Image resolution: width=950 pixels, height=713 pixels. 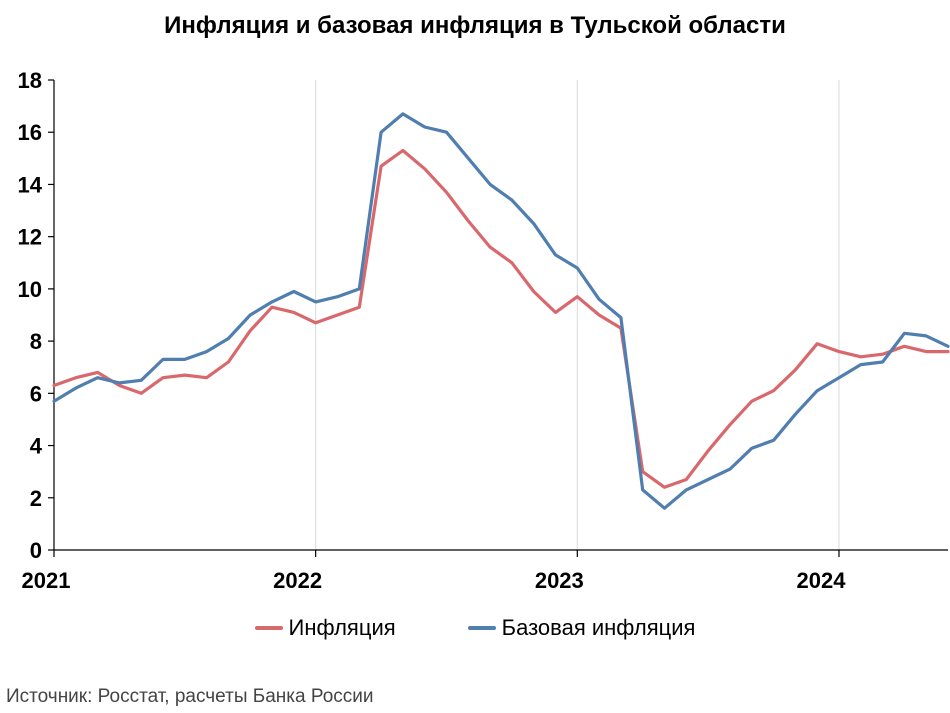 I want to click on y-tick-label-10: 10, so click(x=30, y=289).